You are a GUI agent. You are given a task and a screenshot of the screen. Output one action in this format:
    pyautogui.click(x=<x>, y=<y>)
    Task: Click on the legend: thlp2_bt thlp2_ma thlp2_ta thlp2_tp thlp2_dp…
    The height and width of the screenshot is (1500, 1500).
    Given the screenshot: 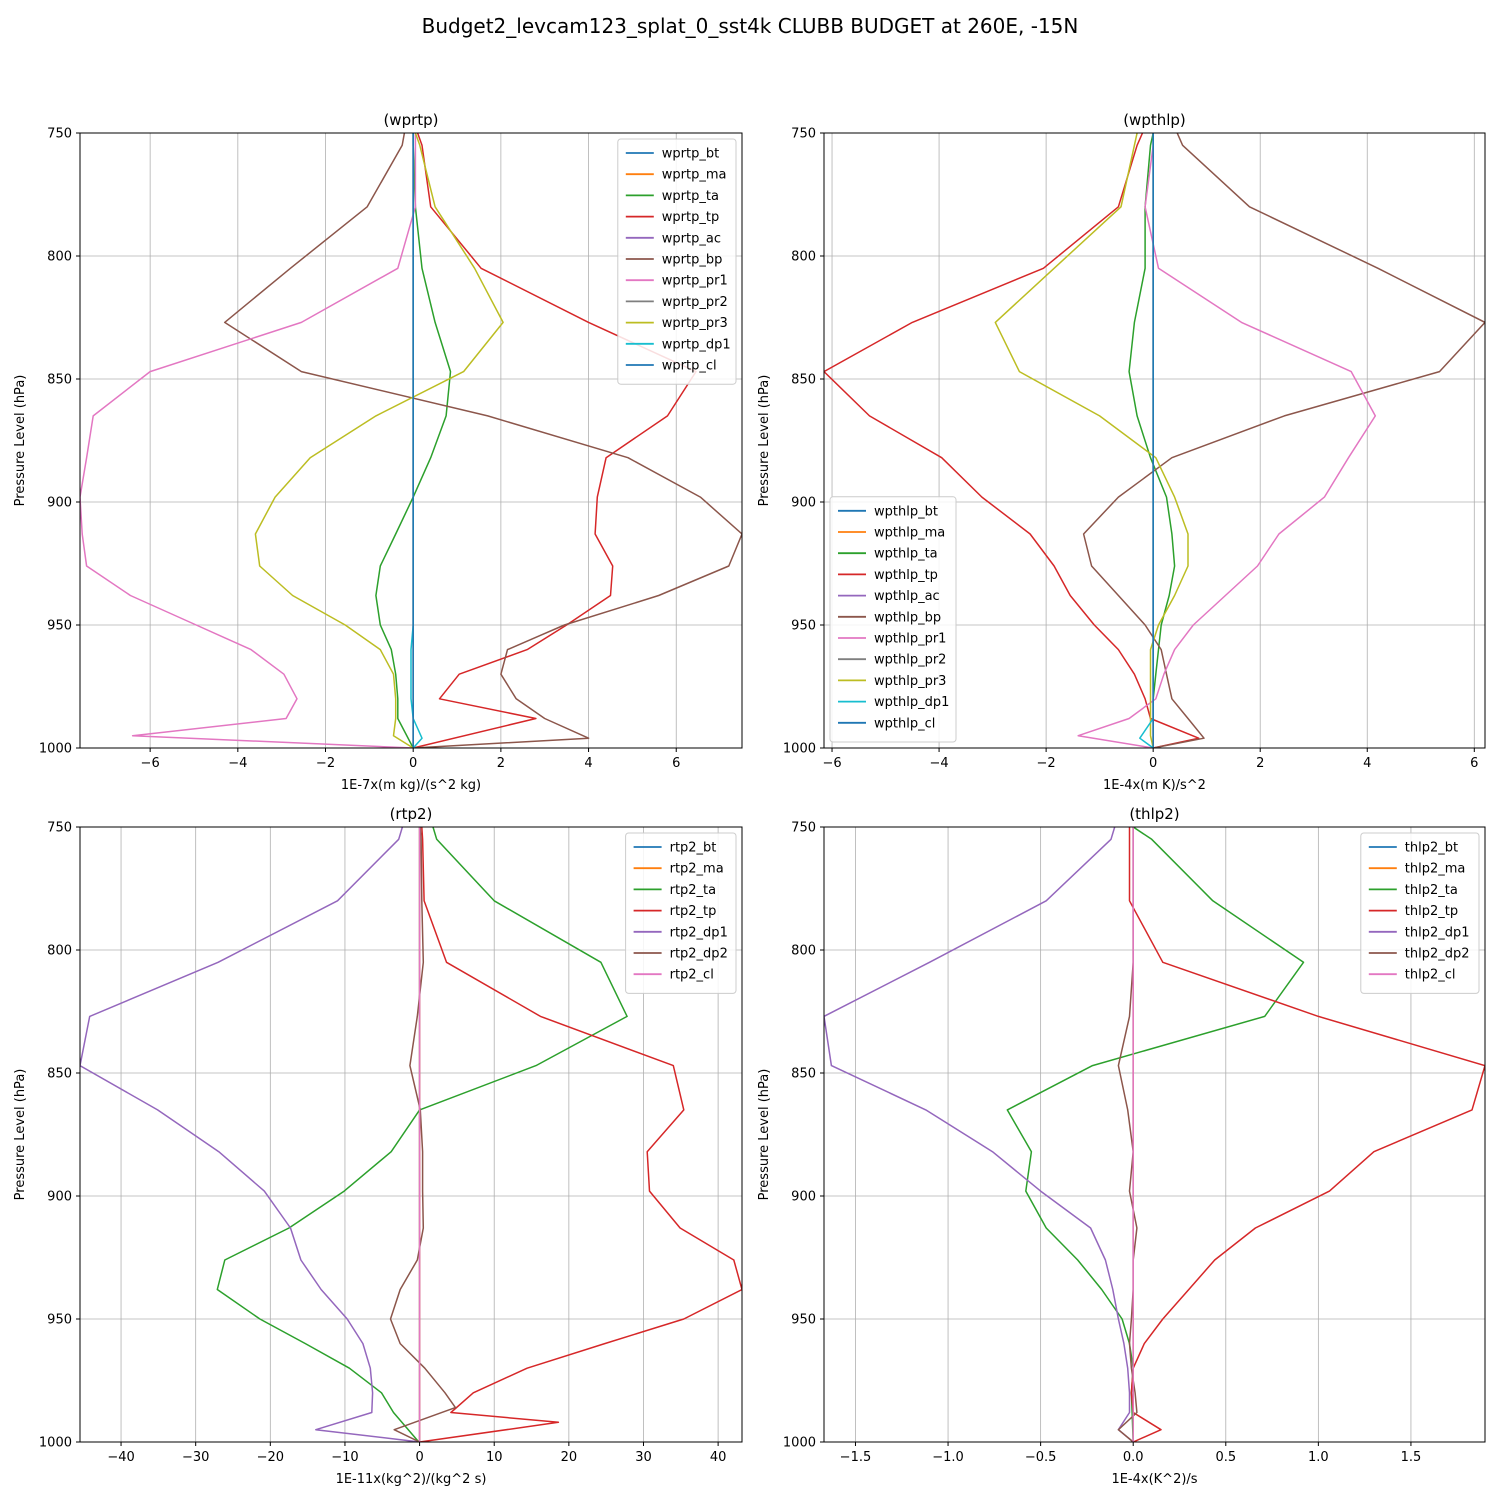 What is the action you would take?
    pyautogui.click(x=1420, y=913)
    